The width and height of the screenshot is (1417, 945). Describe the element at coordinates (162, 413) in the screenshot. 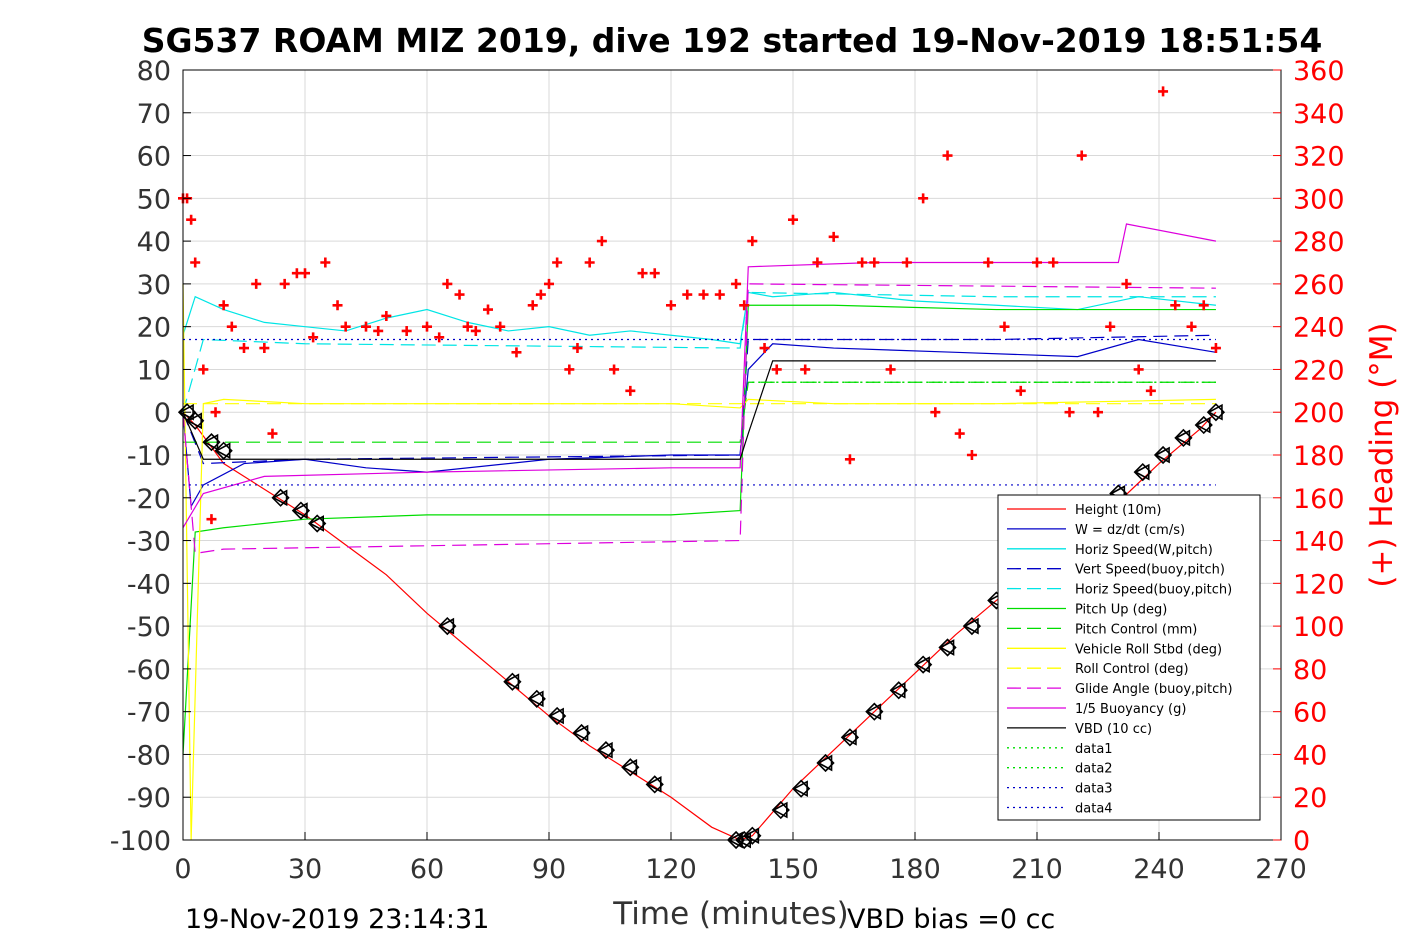

I see `y-tick-label: 0` at that location.